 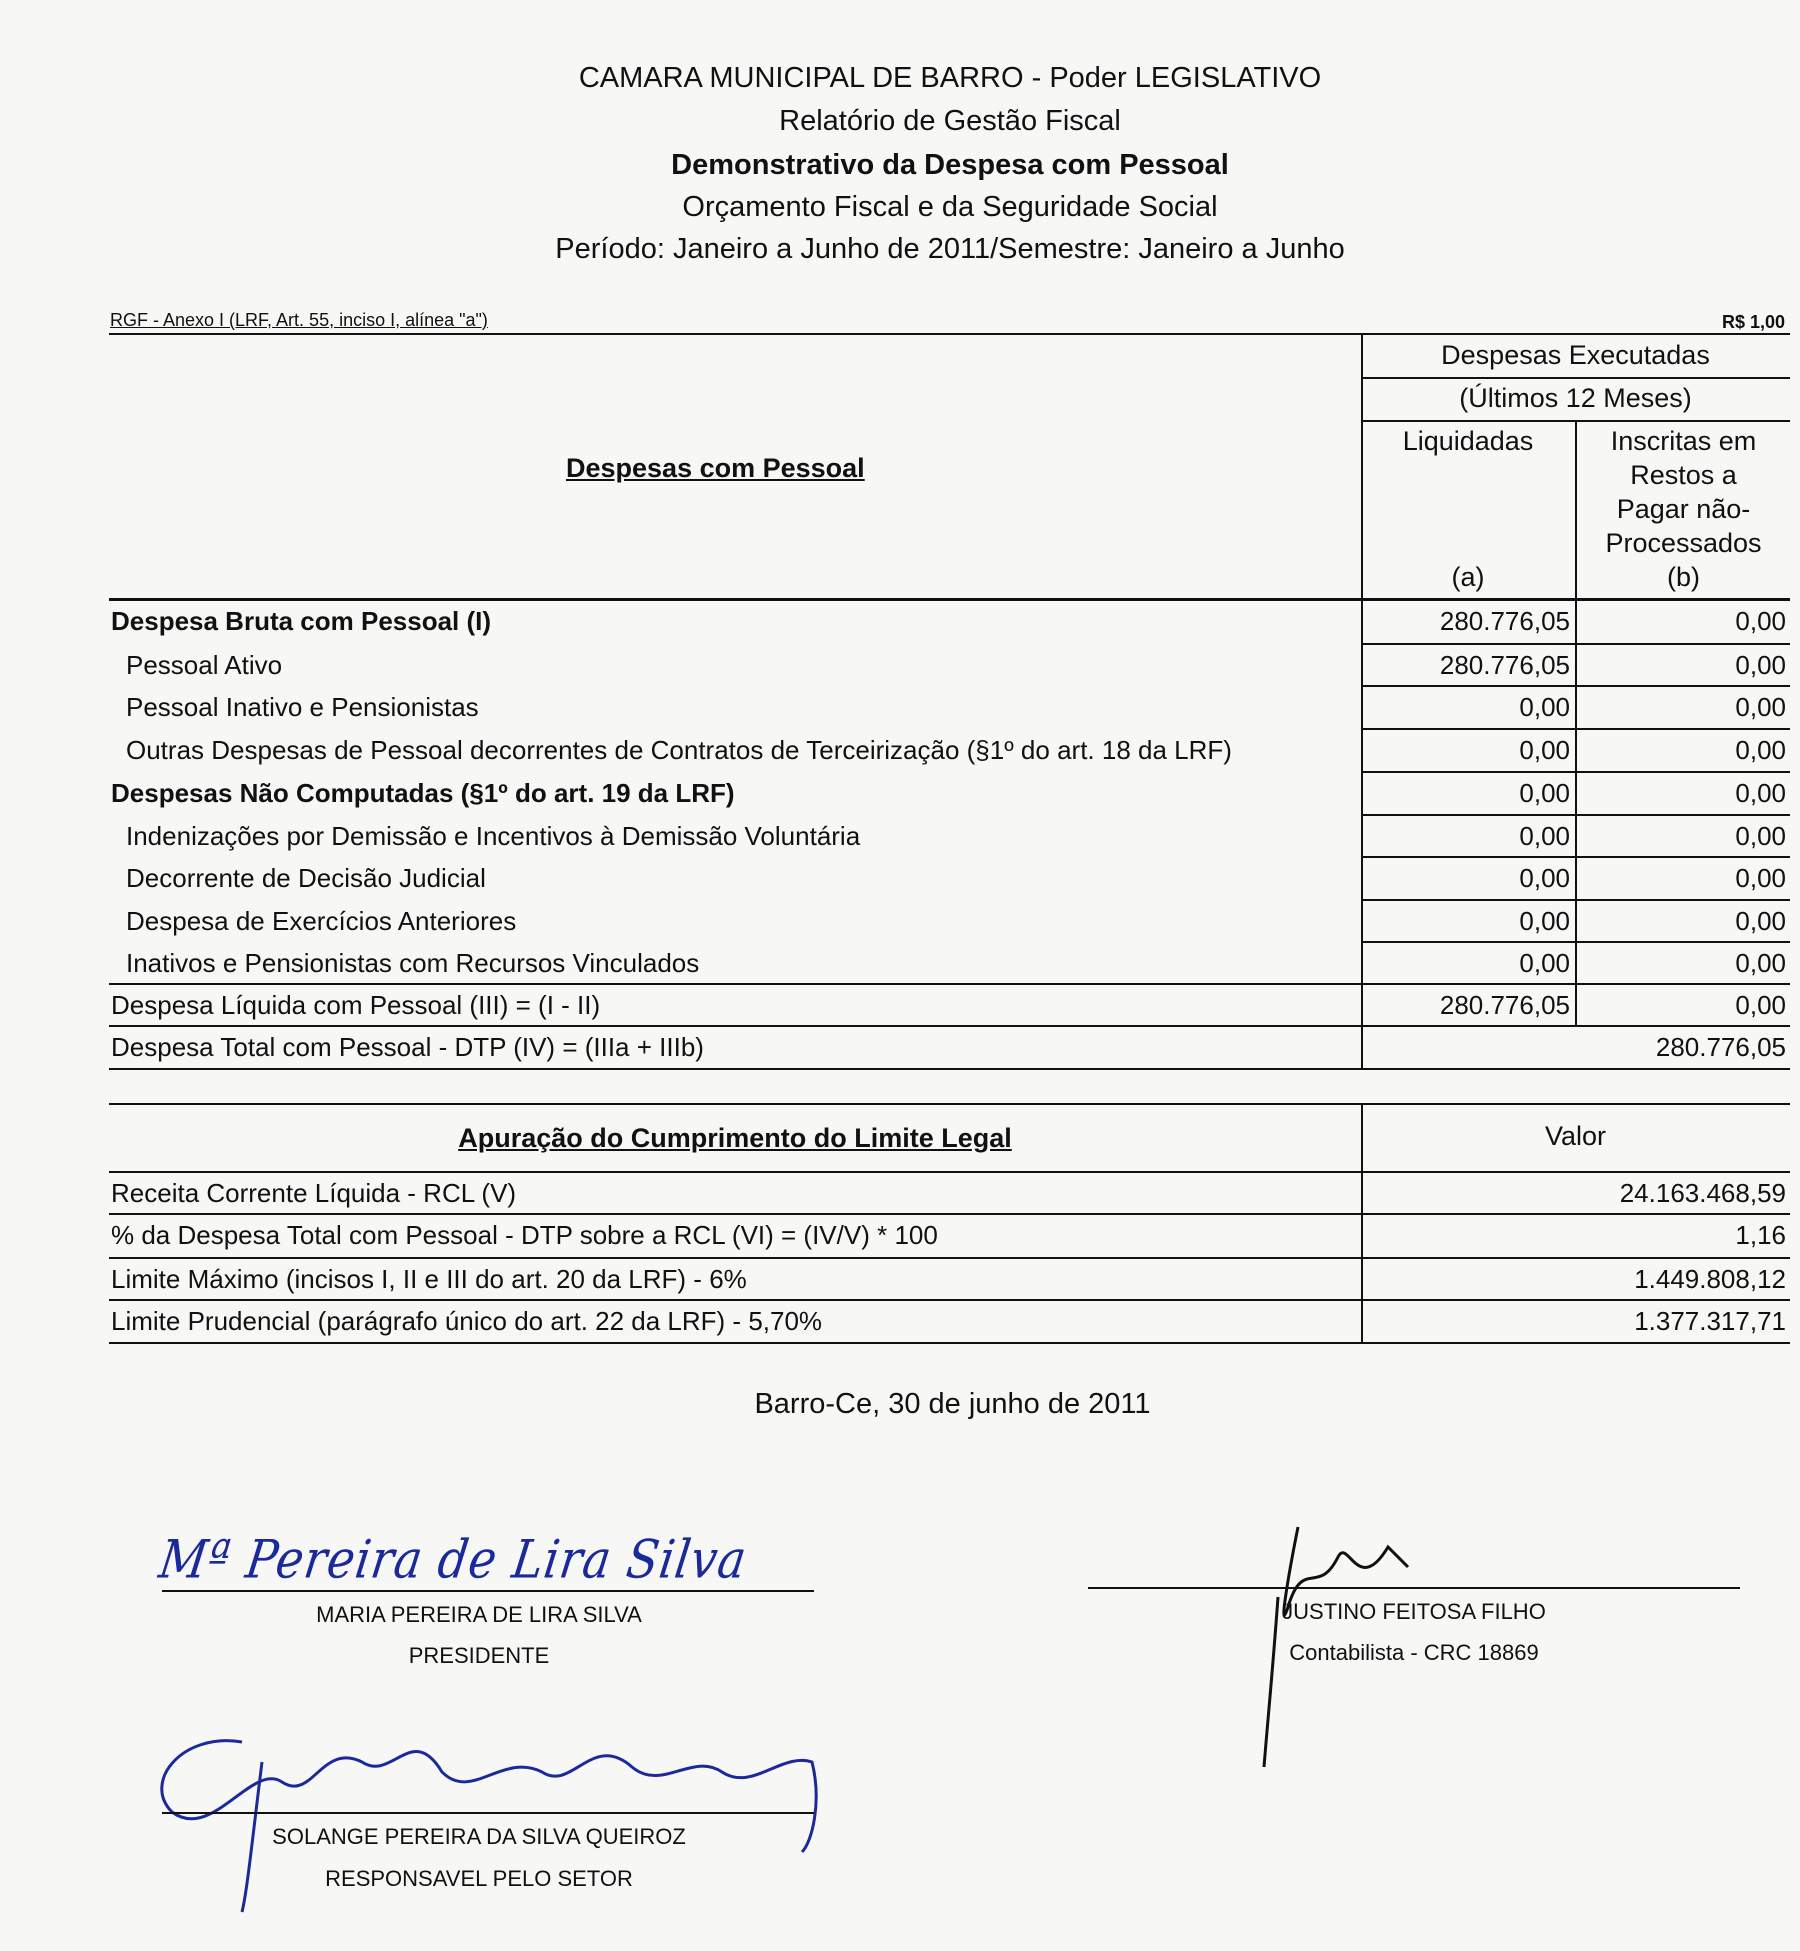 What do you see at coordinates (1683, 577) in the screenshot?
I see `column-b-code: (b)` at bounding box center [1683, 577].